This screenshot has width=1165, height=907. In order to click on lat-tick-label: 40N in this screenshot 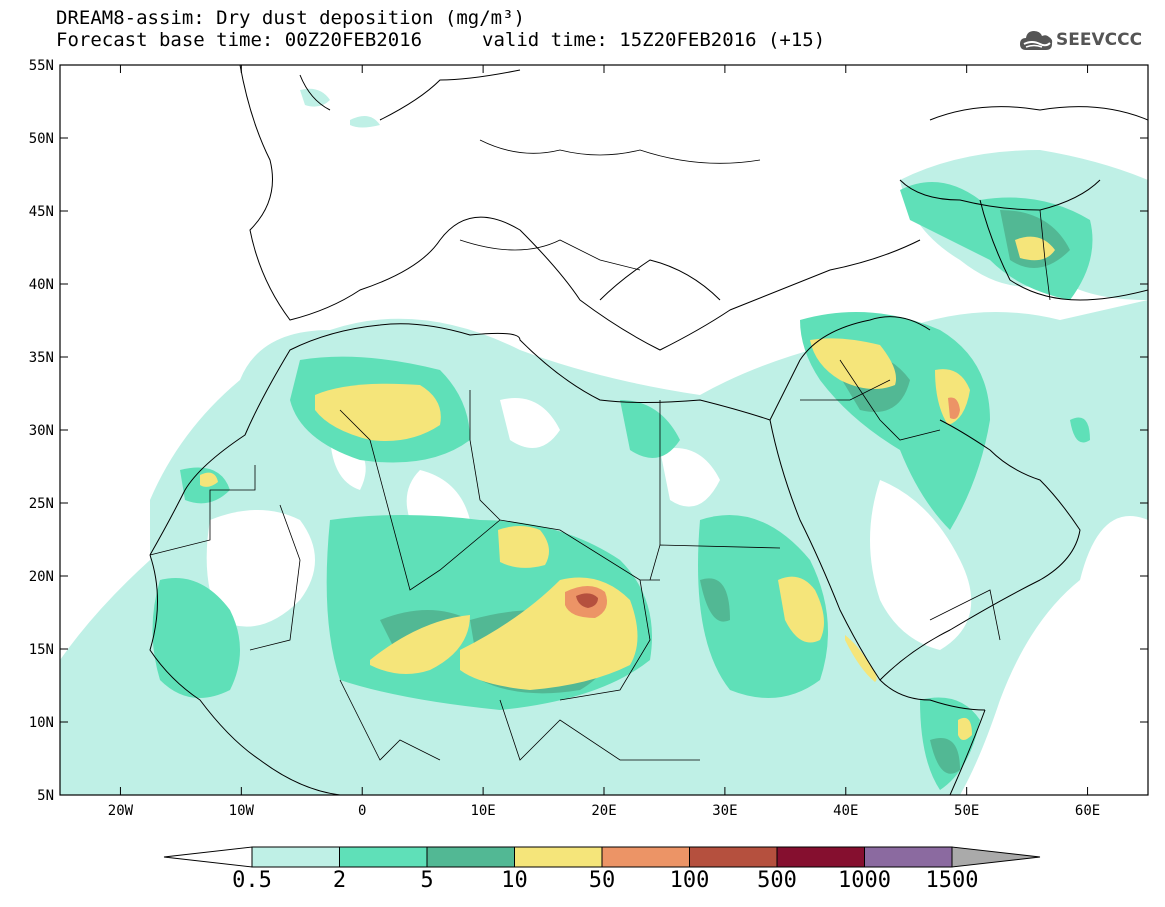, I will do `click(41, 285)`.